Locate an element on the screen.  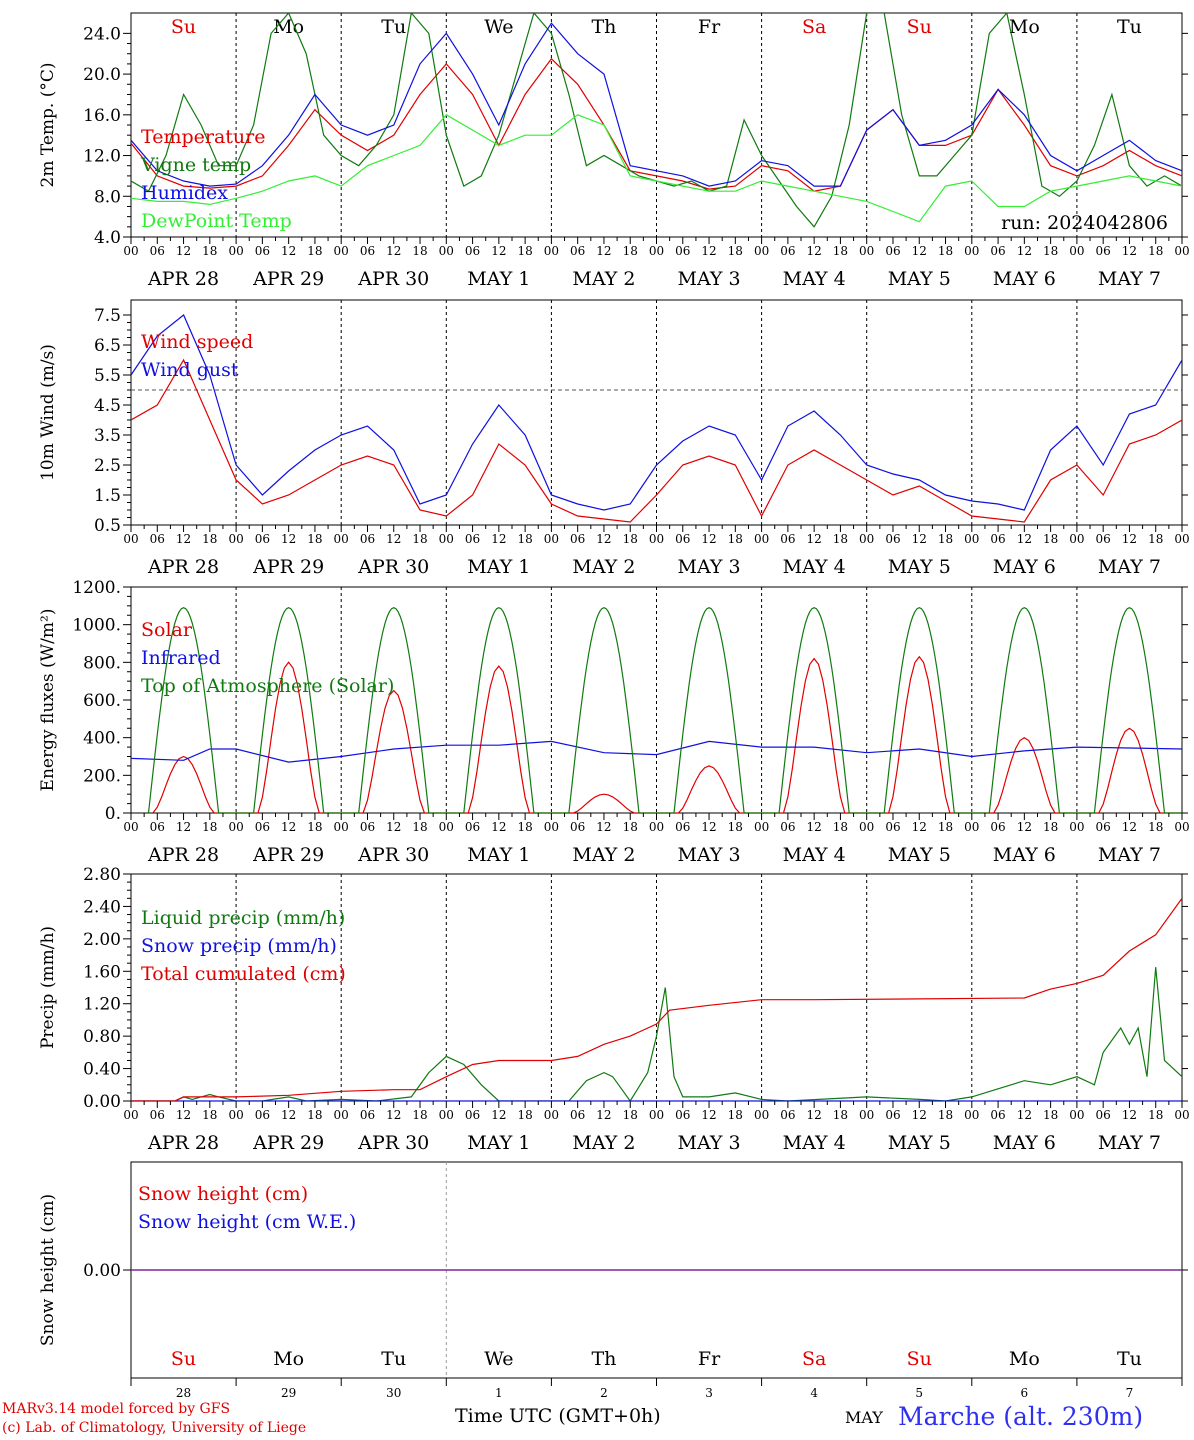
ytick-label: 2.00 is located at coordinates (102, 940).